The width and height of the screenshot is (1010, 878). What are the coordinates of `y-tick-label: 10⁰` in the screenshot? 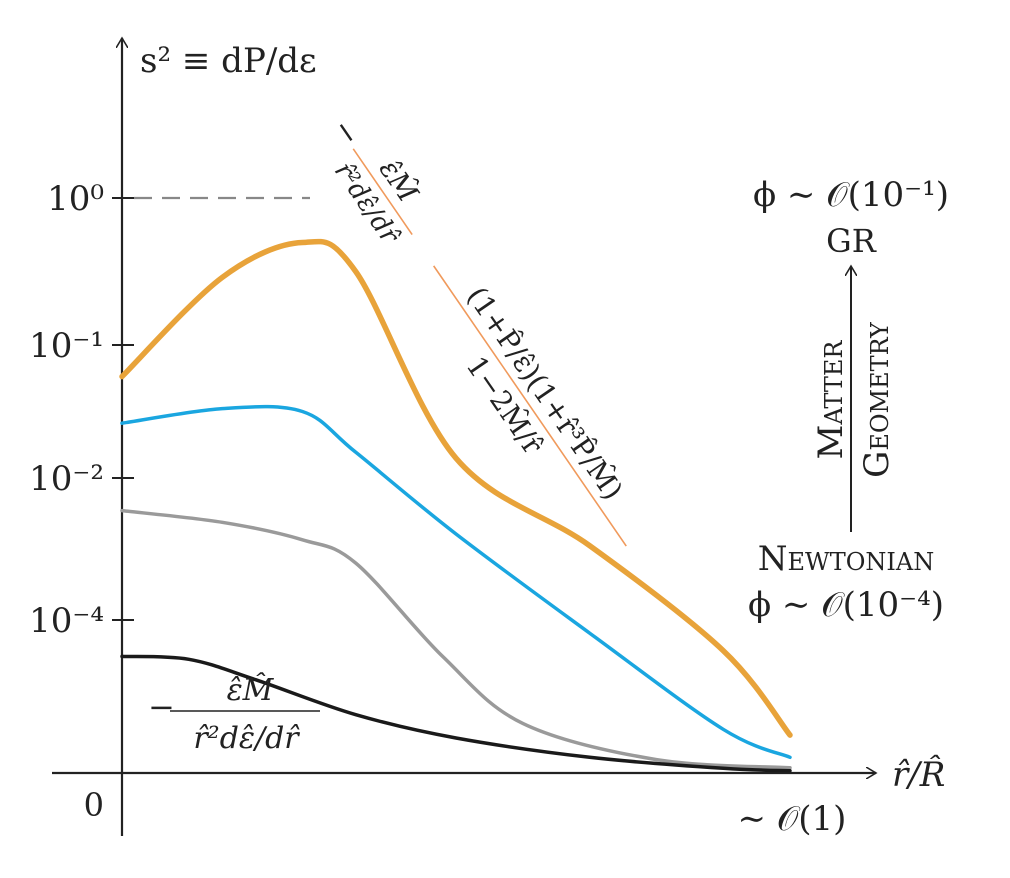 It's located at (75, 199).